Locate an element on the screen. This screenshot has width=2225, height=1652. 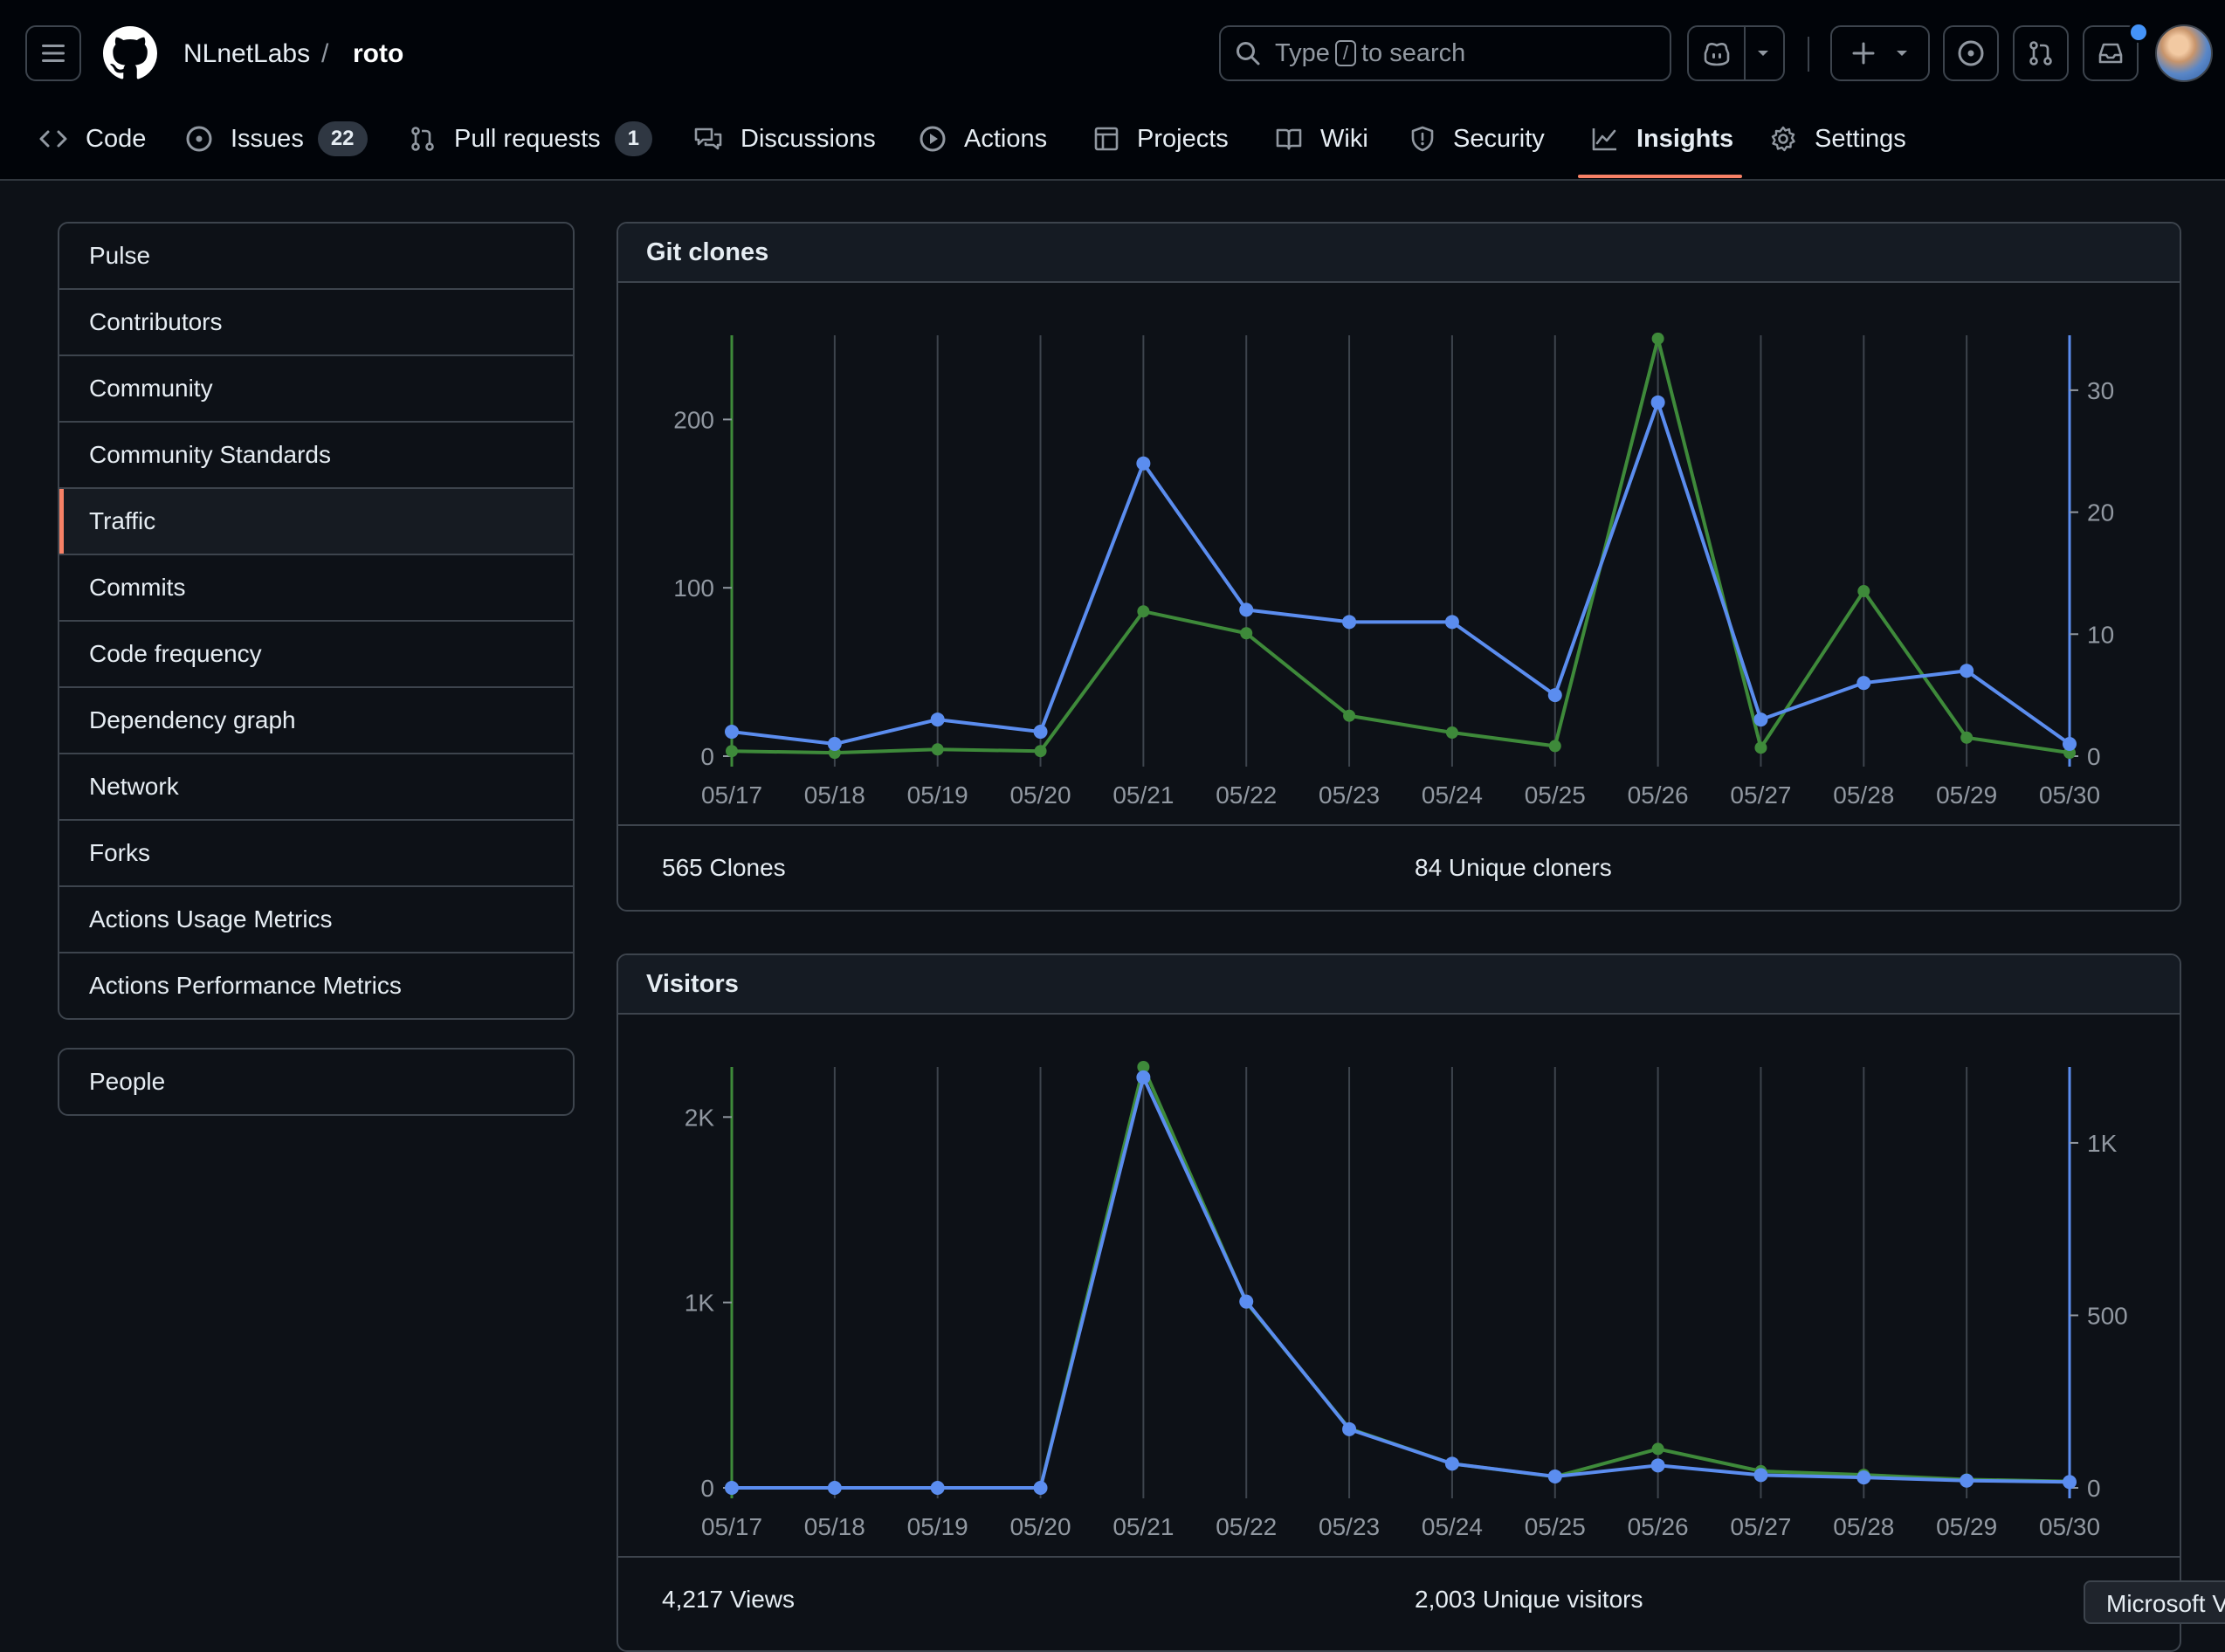
tab-pull-requests: Pull requests 1 is located at coordinates (531, 139).